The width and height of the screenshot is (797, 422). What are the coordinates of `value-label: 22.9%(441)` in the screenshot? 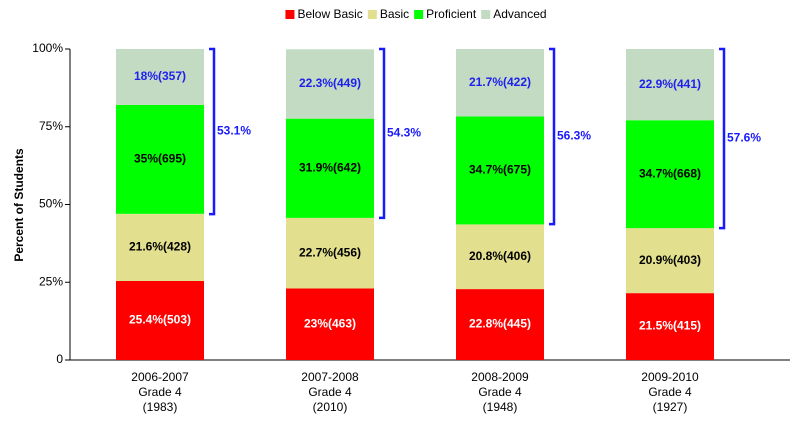 It's located at (670, 84).